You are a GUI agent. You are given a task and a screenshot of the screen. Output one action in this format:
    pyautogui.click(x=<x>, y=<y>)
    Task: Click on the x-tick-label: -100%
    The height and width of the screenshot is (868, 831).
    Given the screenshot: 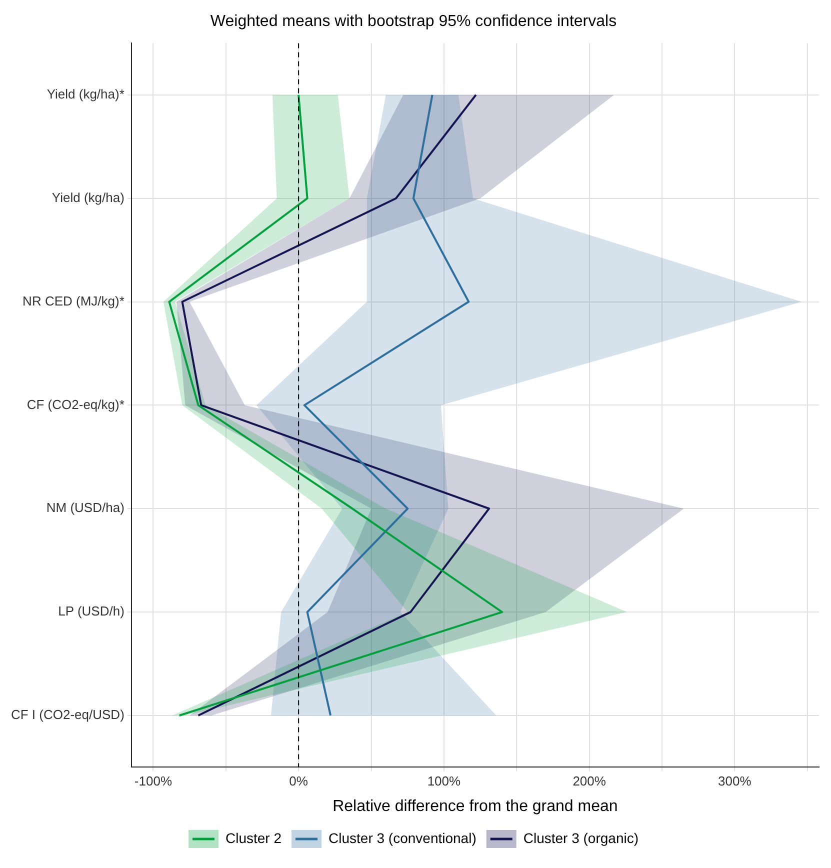 What is the action you would take?
    pyautogui.click(x=153, y=781)
    